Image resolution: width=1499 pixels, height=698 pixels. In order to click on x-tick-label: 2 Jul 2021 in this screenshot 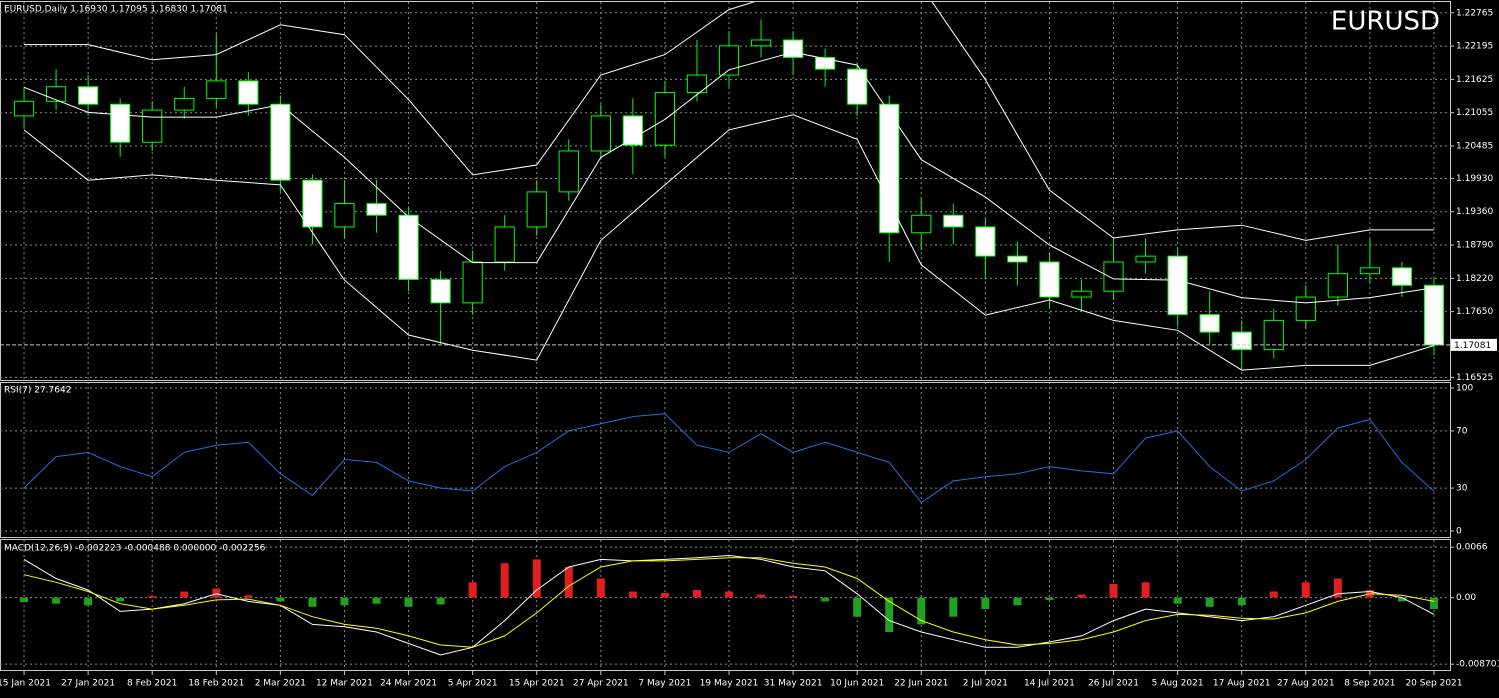, I will do `click(985, 684)`.